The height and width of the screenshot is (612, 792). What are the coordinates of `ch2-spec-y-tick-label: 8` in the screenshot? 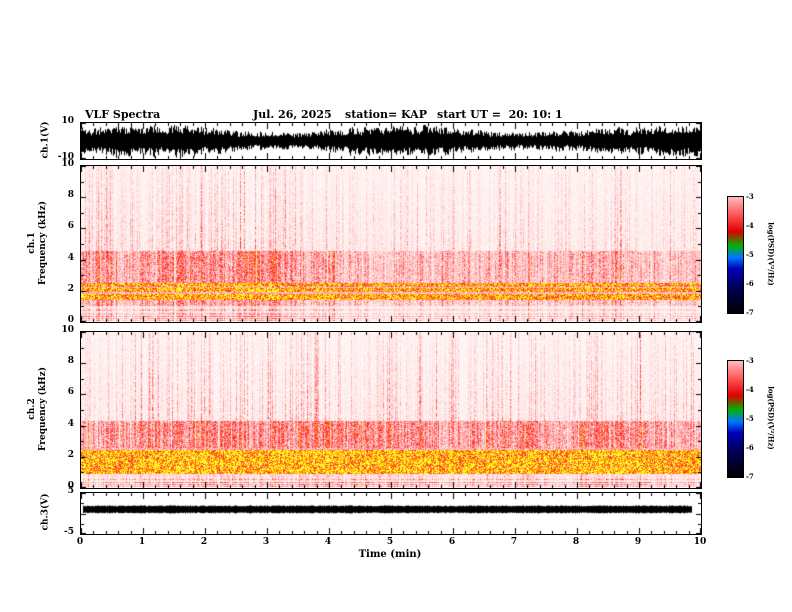 It's located at (70, 361).